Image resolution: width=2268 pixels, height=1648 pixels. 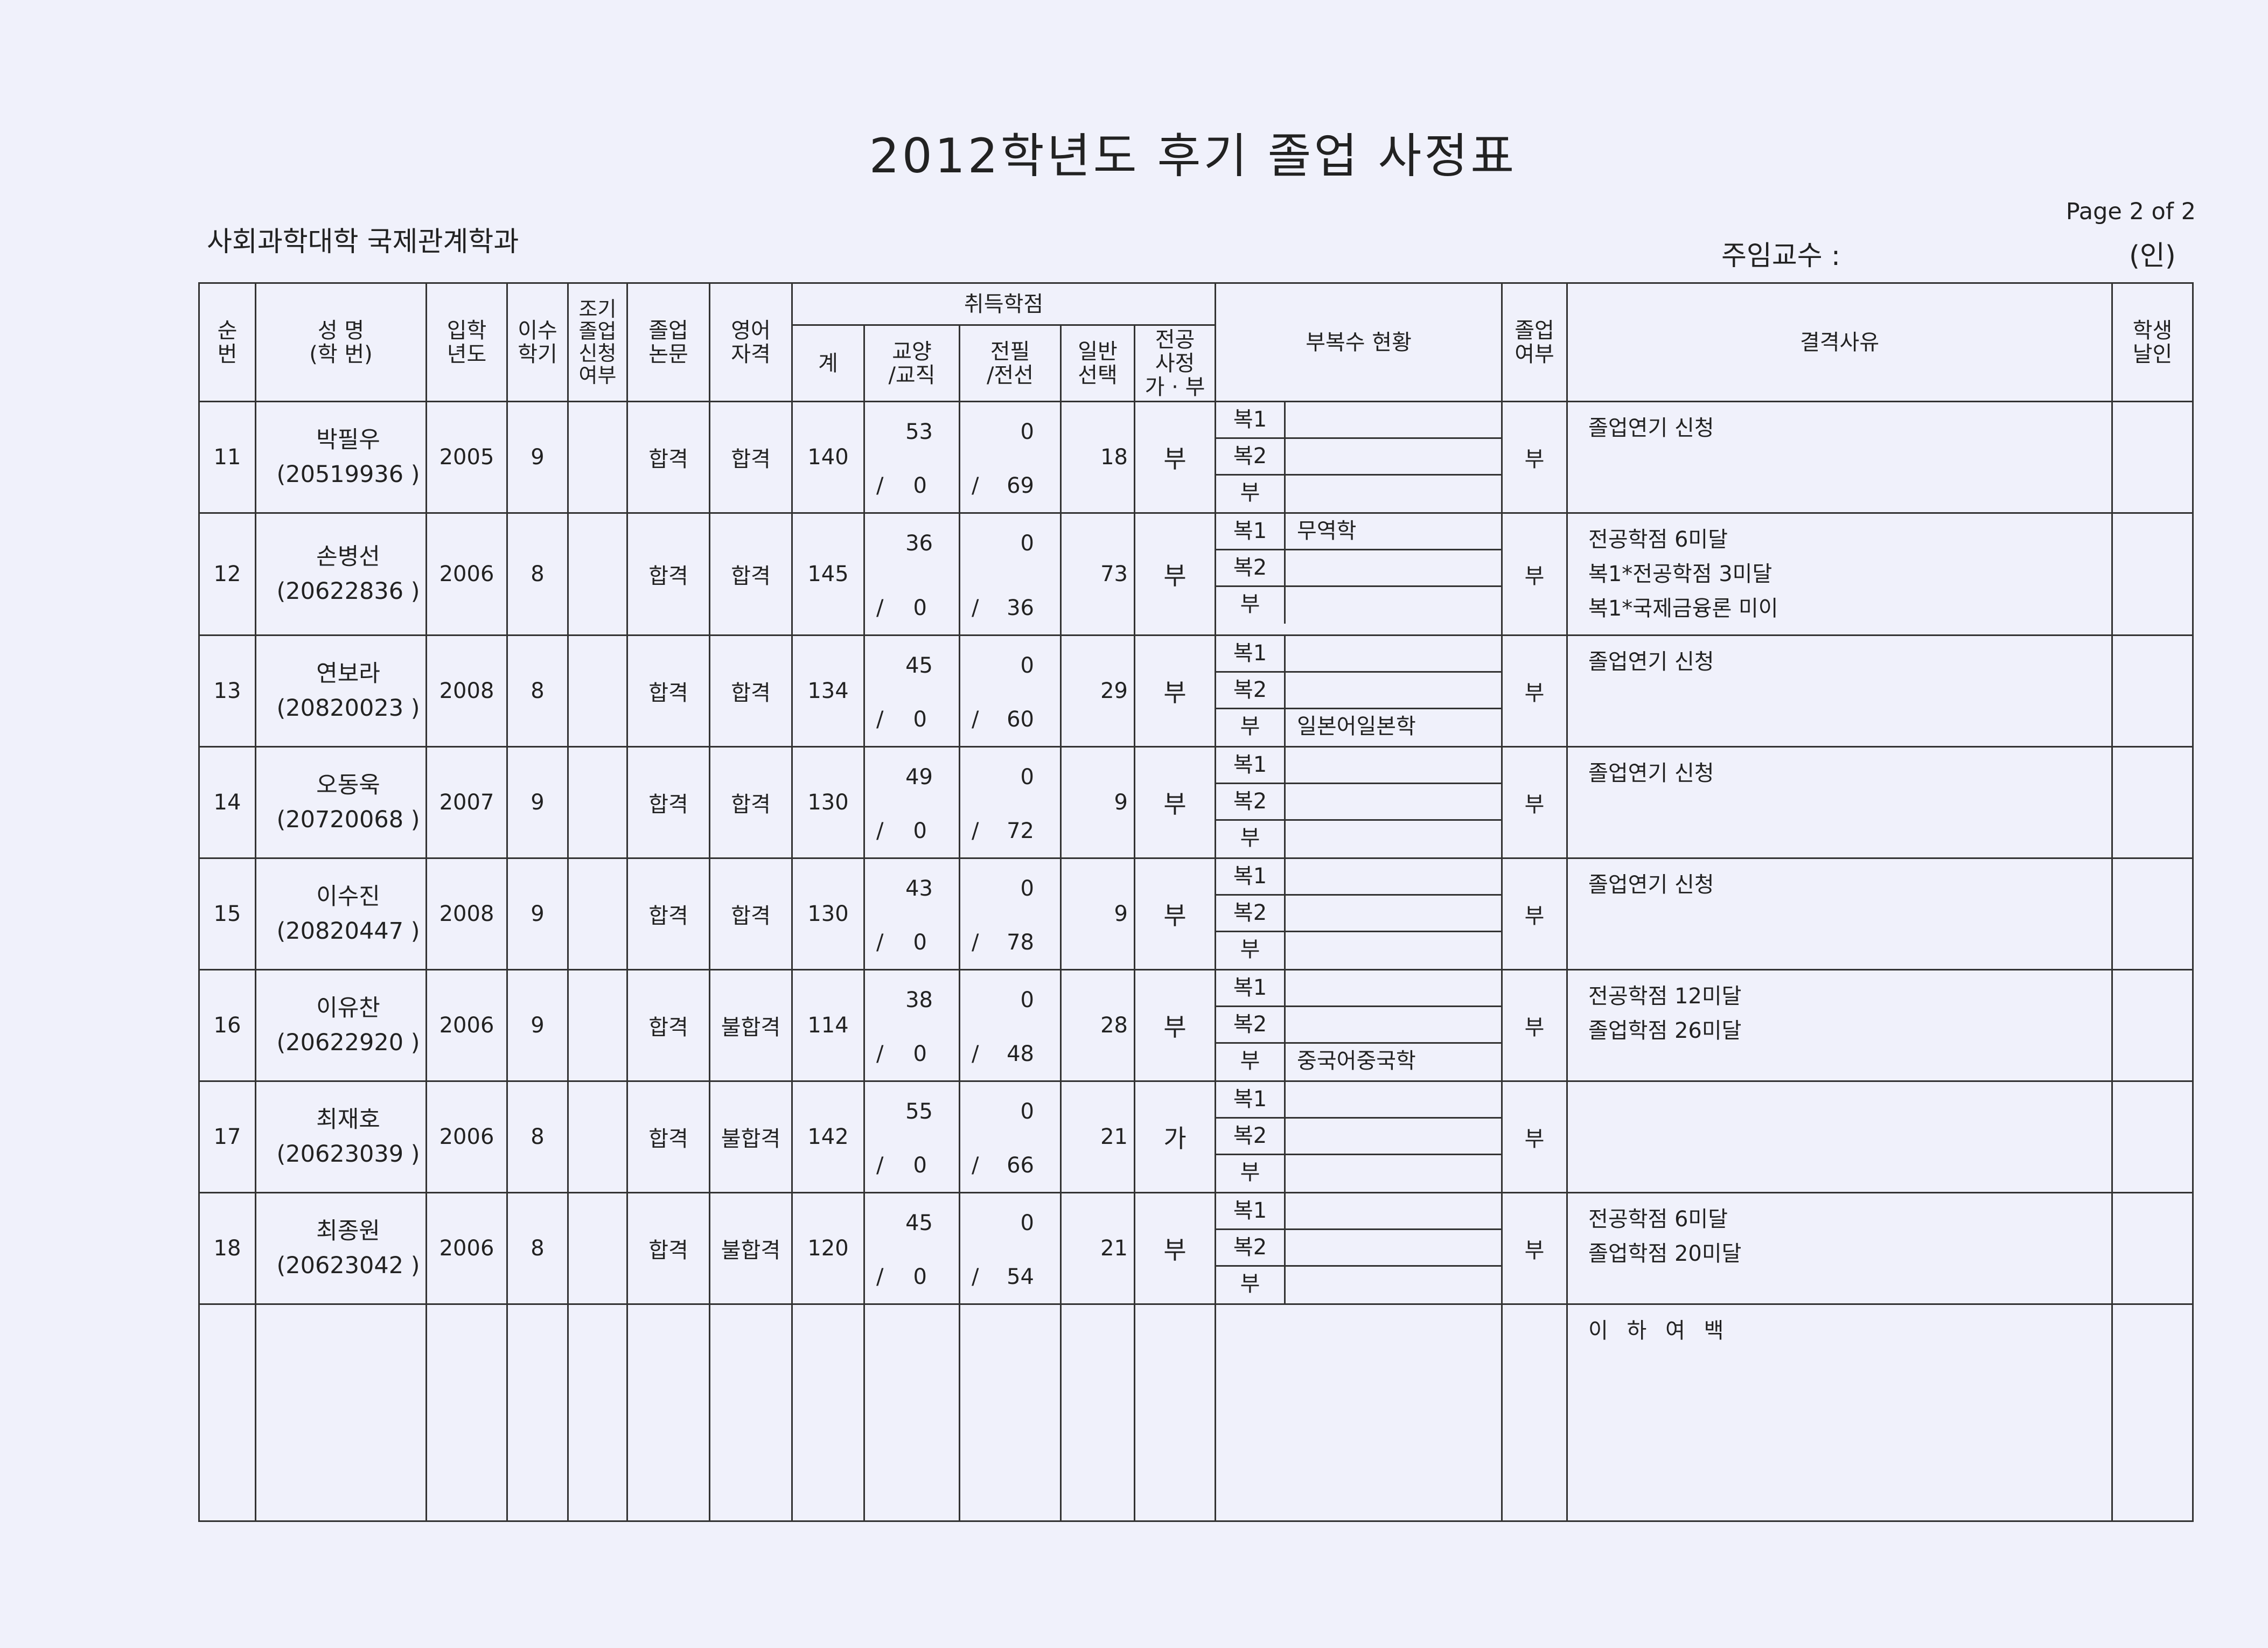 I want to click on major-elective-value: 60, so click(x=1020, y=719).